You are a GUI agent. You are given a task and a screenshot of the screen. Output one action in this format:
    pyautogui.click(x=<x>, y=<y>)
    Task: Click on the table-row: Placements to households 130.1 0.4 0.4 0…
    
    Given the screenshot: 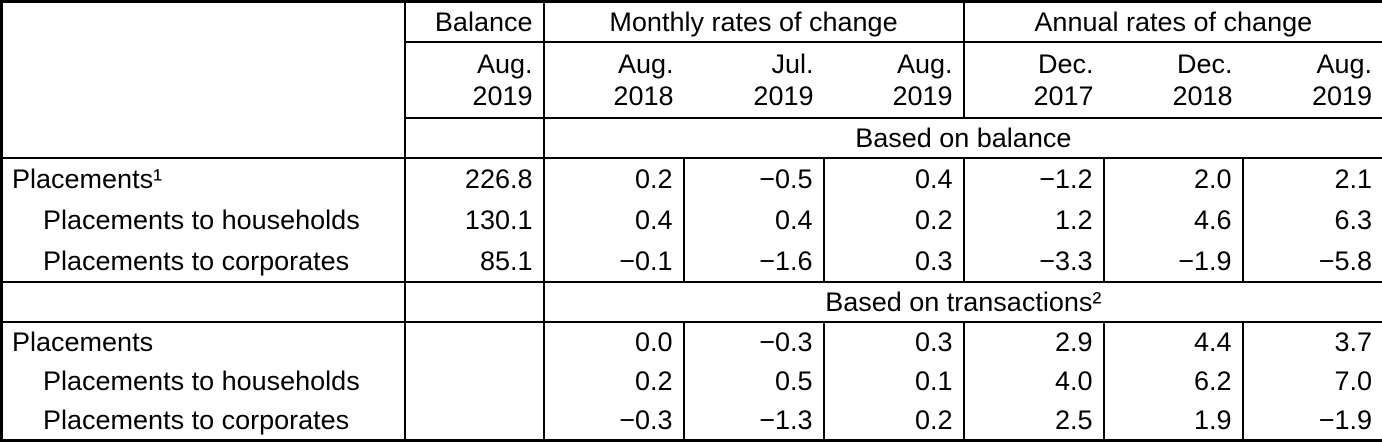 What is the action you would take?
    pyautogui.click(x=691, y=220)
    